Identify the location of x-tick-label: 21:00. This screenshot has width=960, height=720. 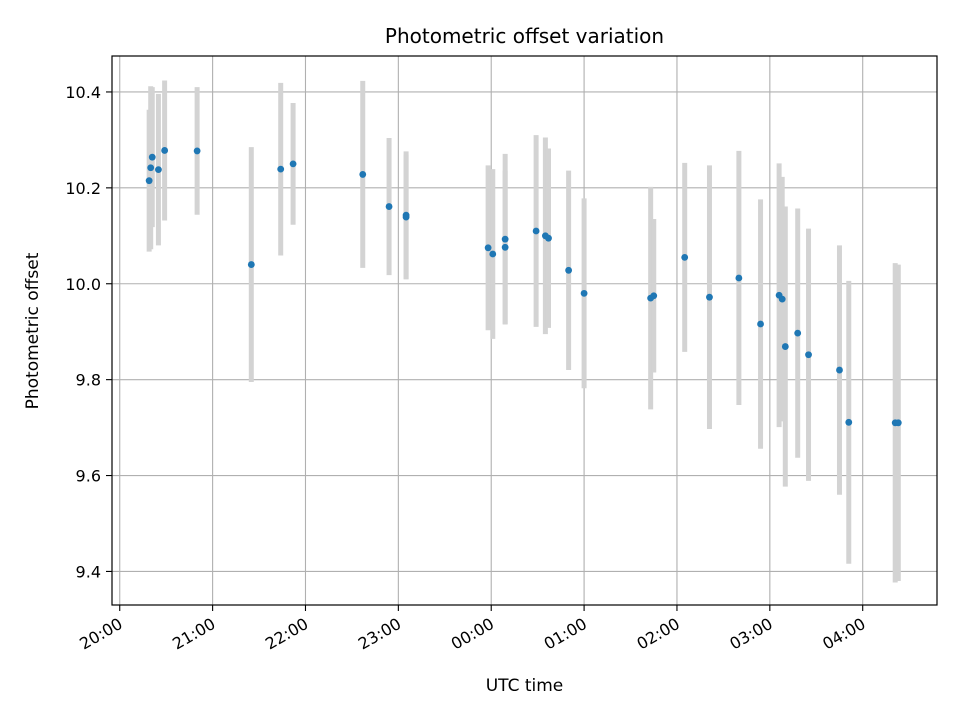
(193, 634).